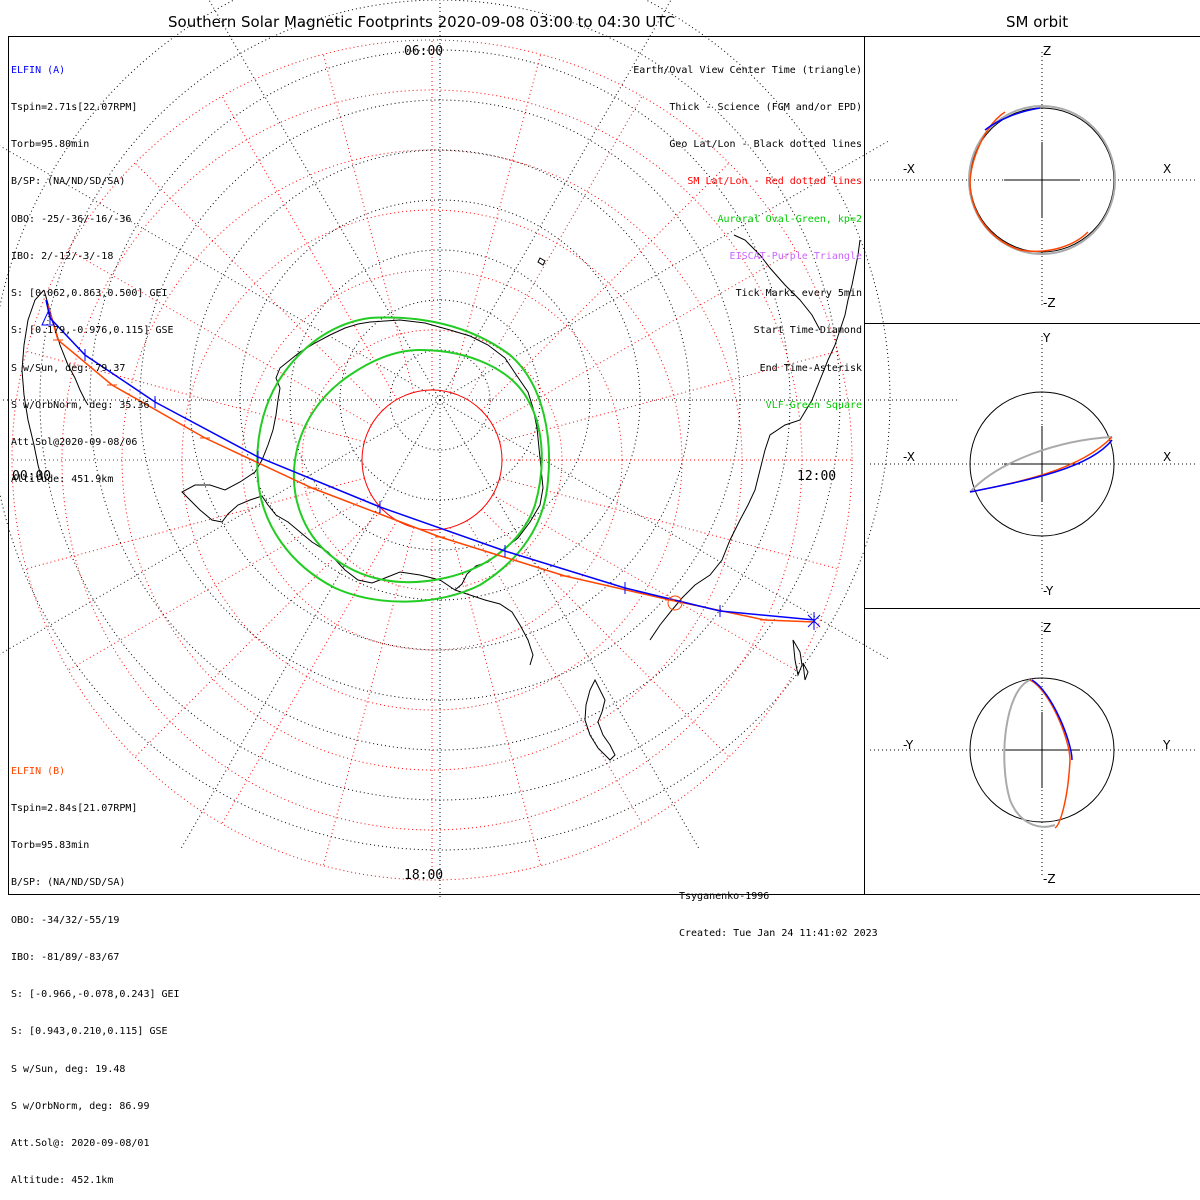 Image resolution: width=1200 pixels, height=1200 pixels. Describe the element at coordinates (1041, 466) in the screenshot. I see `orbit-a-xy` at that location.